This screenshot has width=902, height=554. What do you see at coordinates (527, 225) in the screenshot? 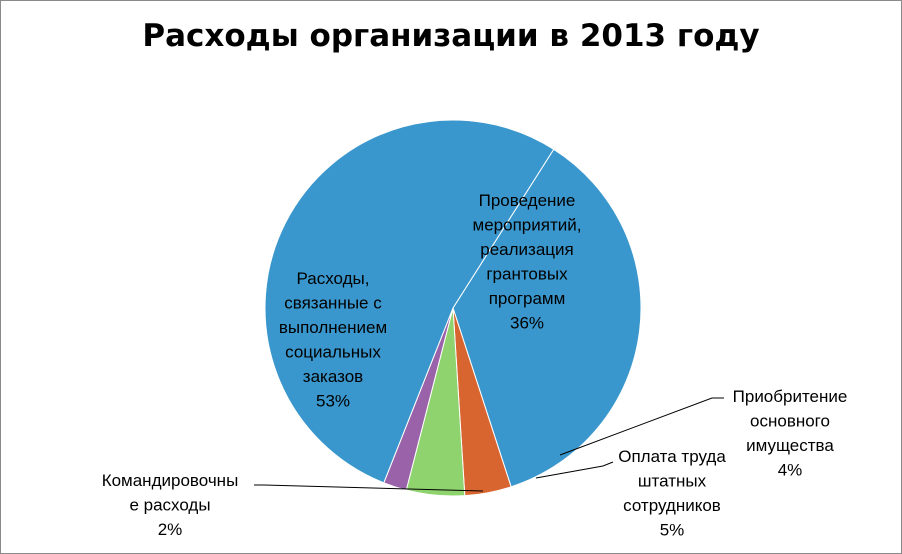
I see `slice-label-line: мероприятий,` at bounding box center [527, 225].